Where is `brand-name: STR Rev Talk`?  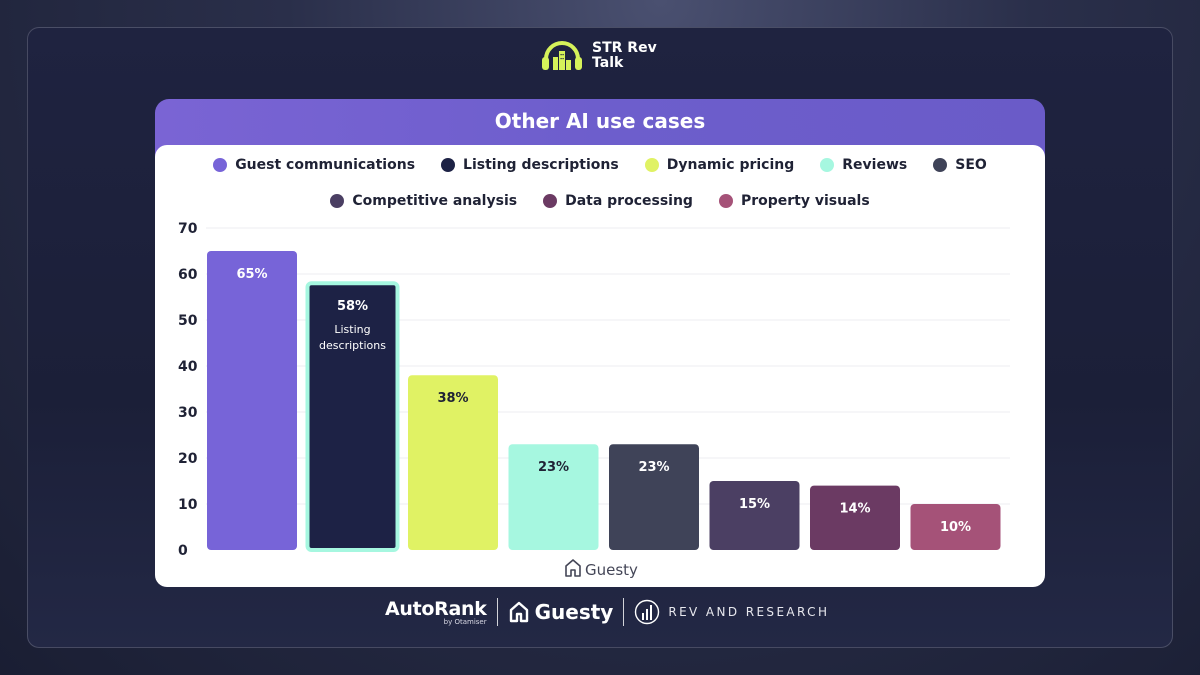
brand-name: STR Rev Talk is located at coordinates (632, 56).